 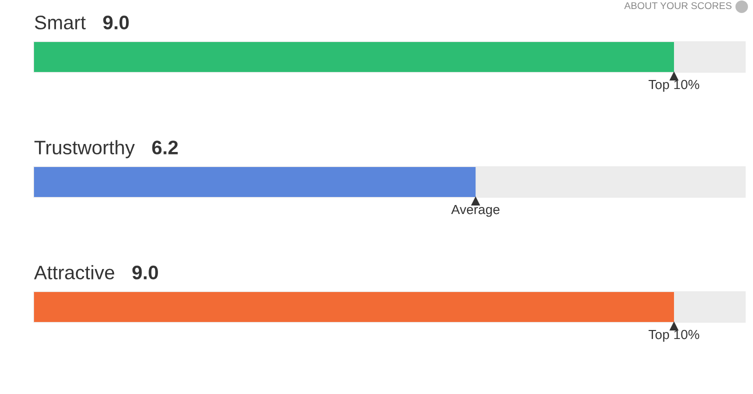 What do you see at coordinates (678, 6) in the screenshot?
I see `text: ABOUT YOUR SCORES` at bounding box center [678, 6].